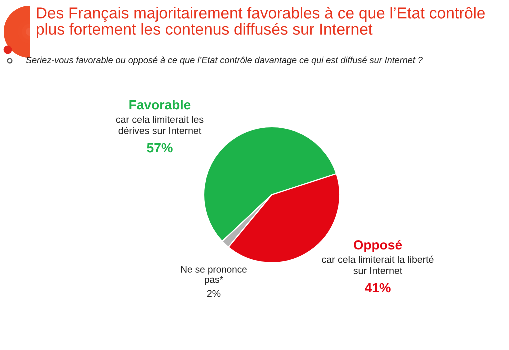 This screenshot has height=350, width=509. I want to click on chart-title: Des Français majoritairement favorables à ce que l’Etat contrôle plus fortement les contenus diffusés sur Internet, so click(261, 22).